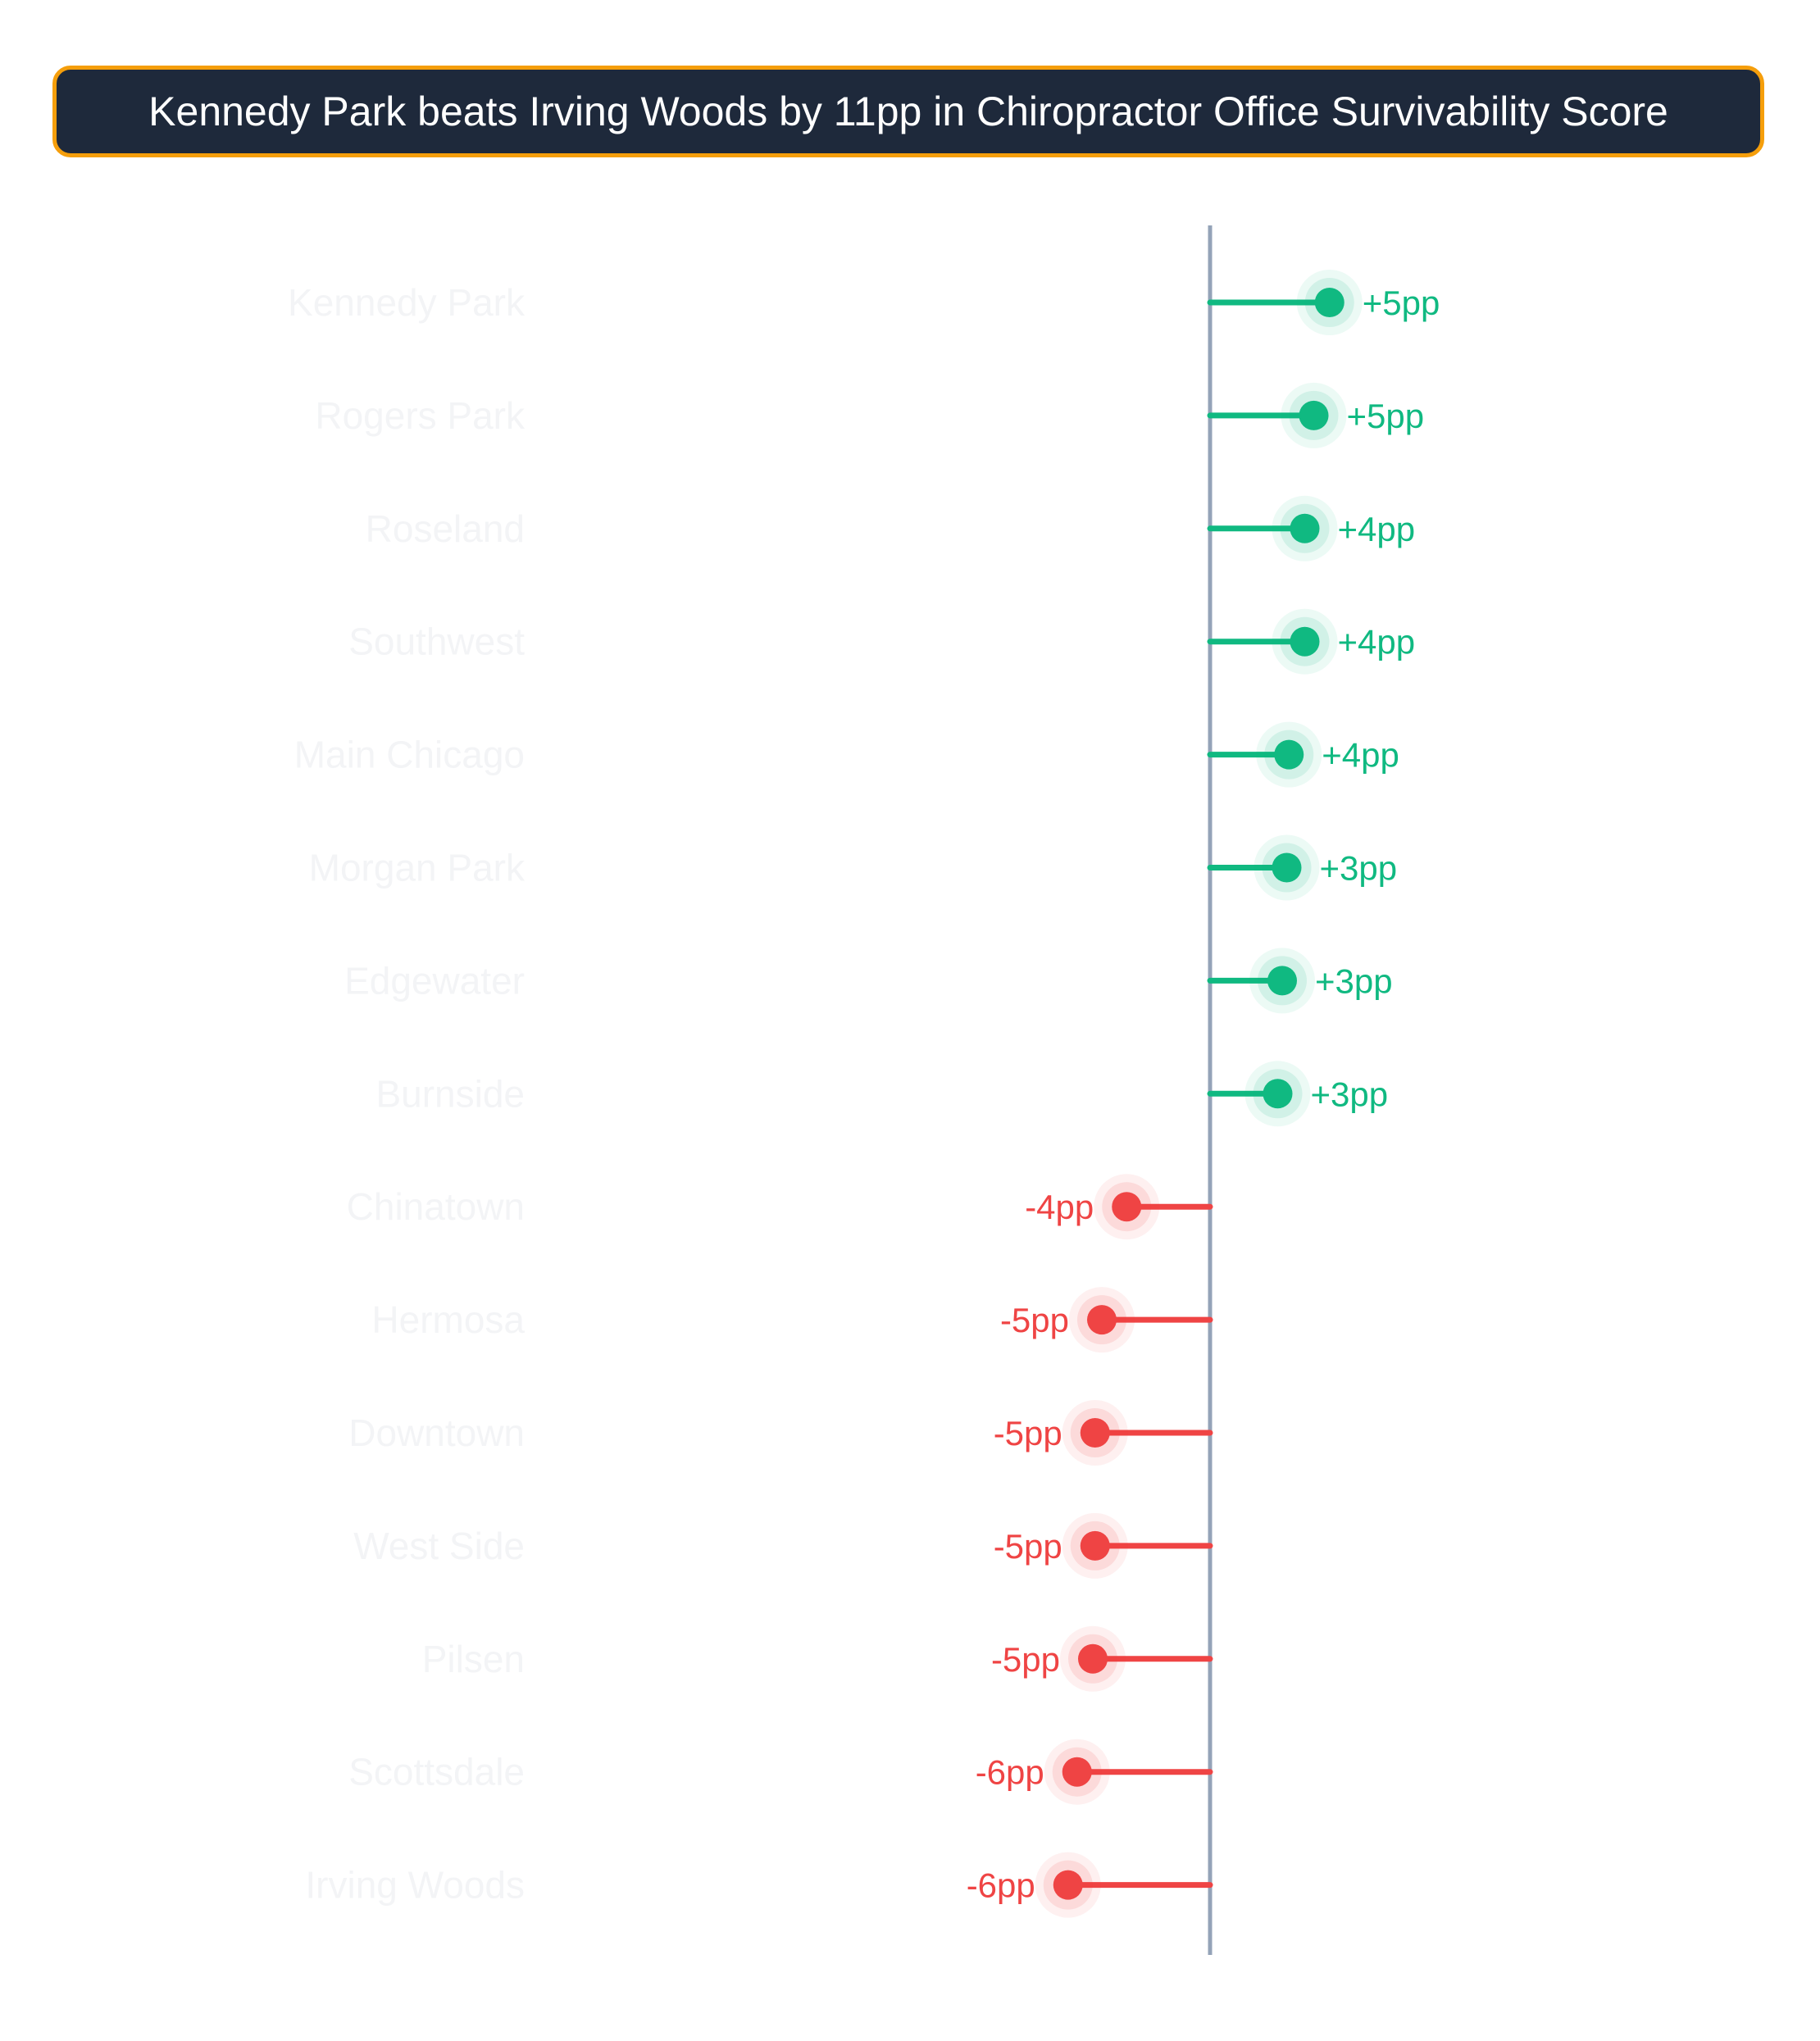  What do you see at coordinates (409, 755) in the screenshot?
I see `category-label: Main Chicago` at bounding box center [409, 755].